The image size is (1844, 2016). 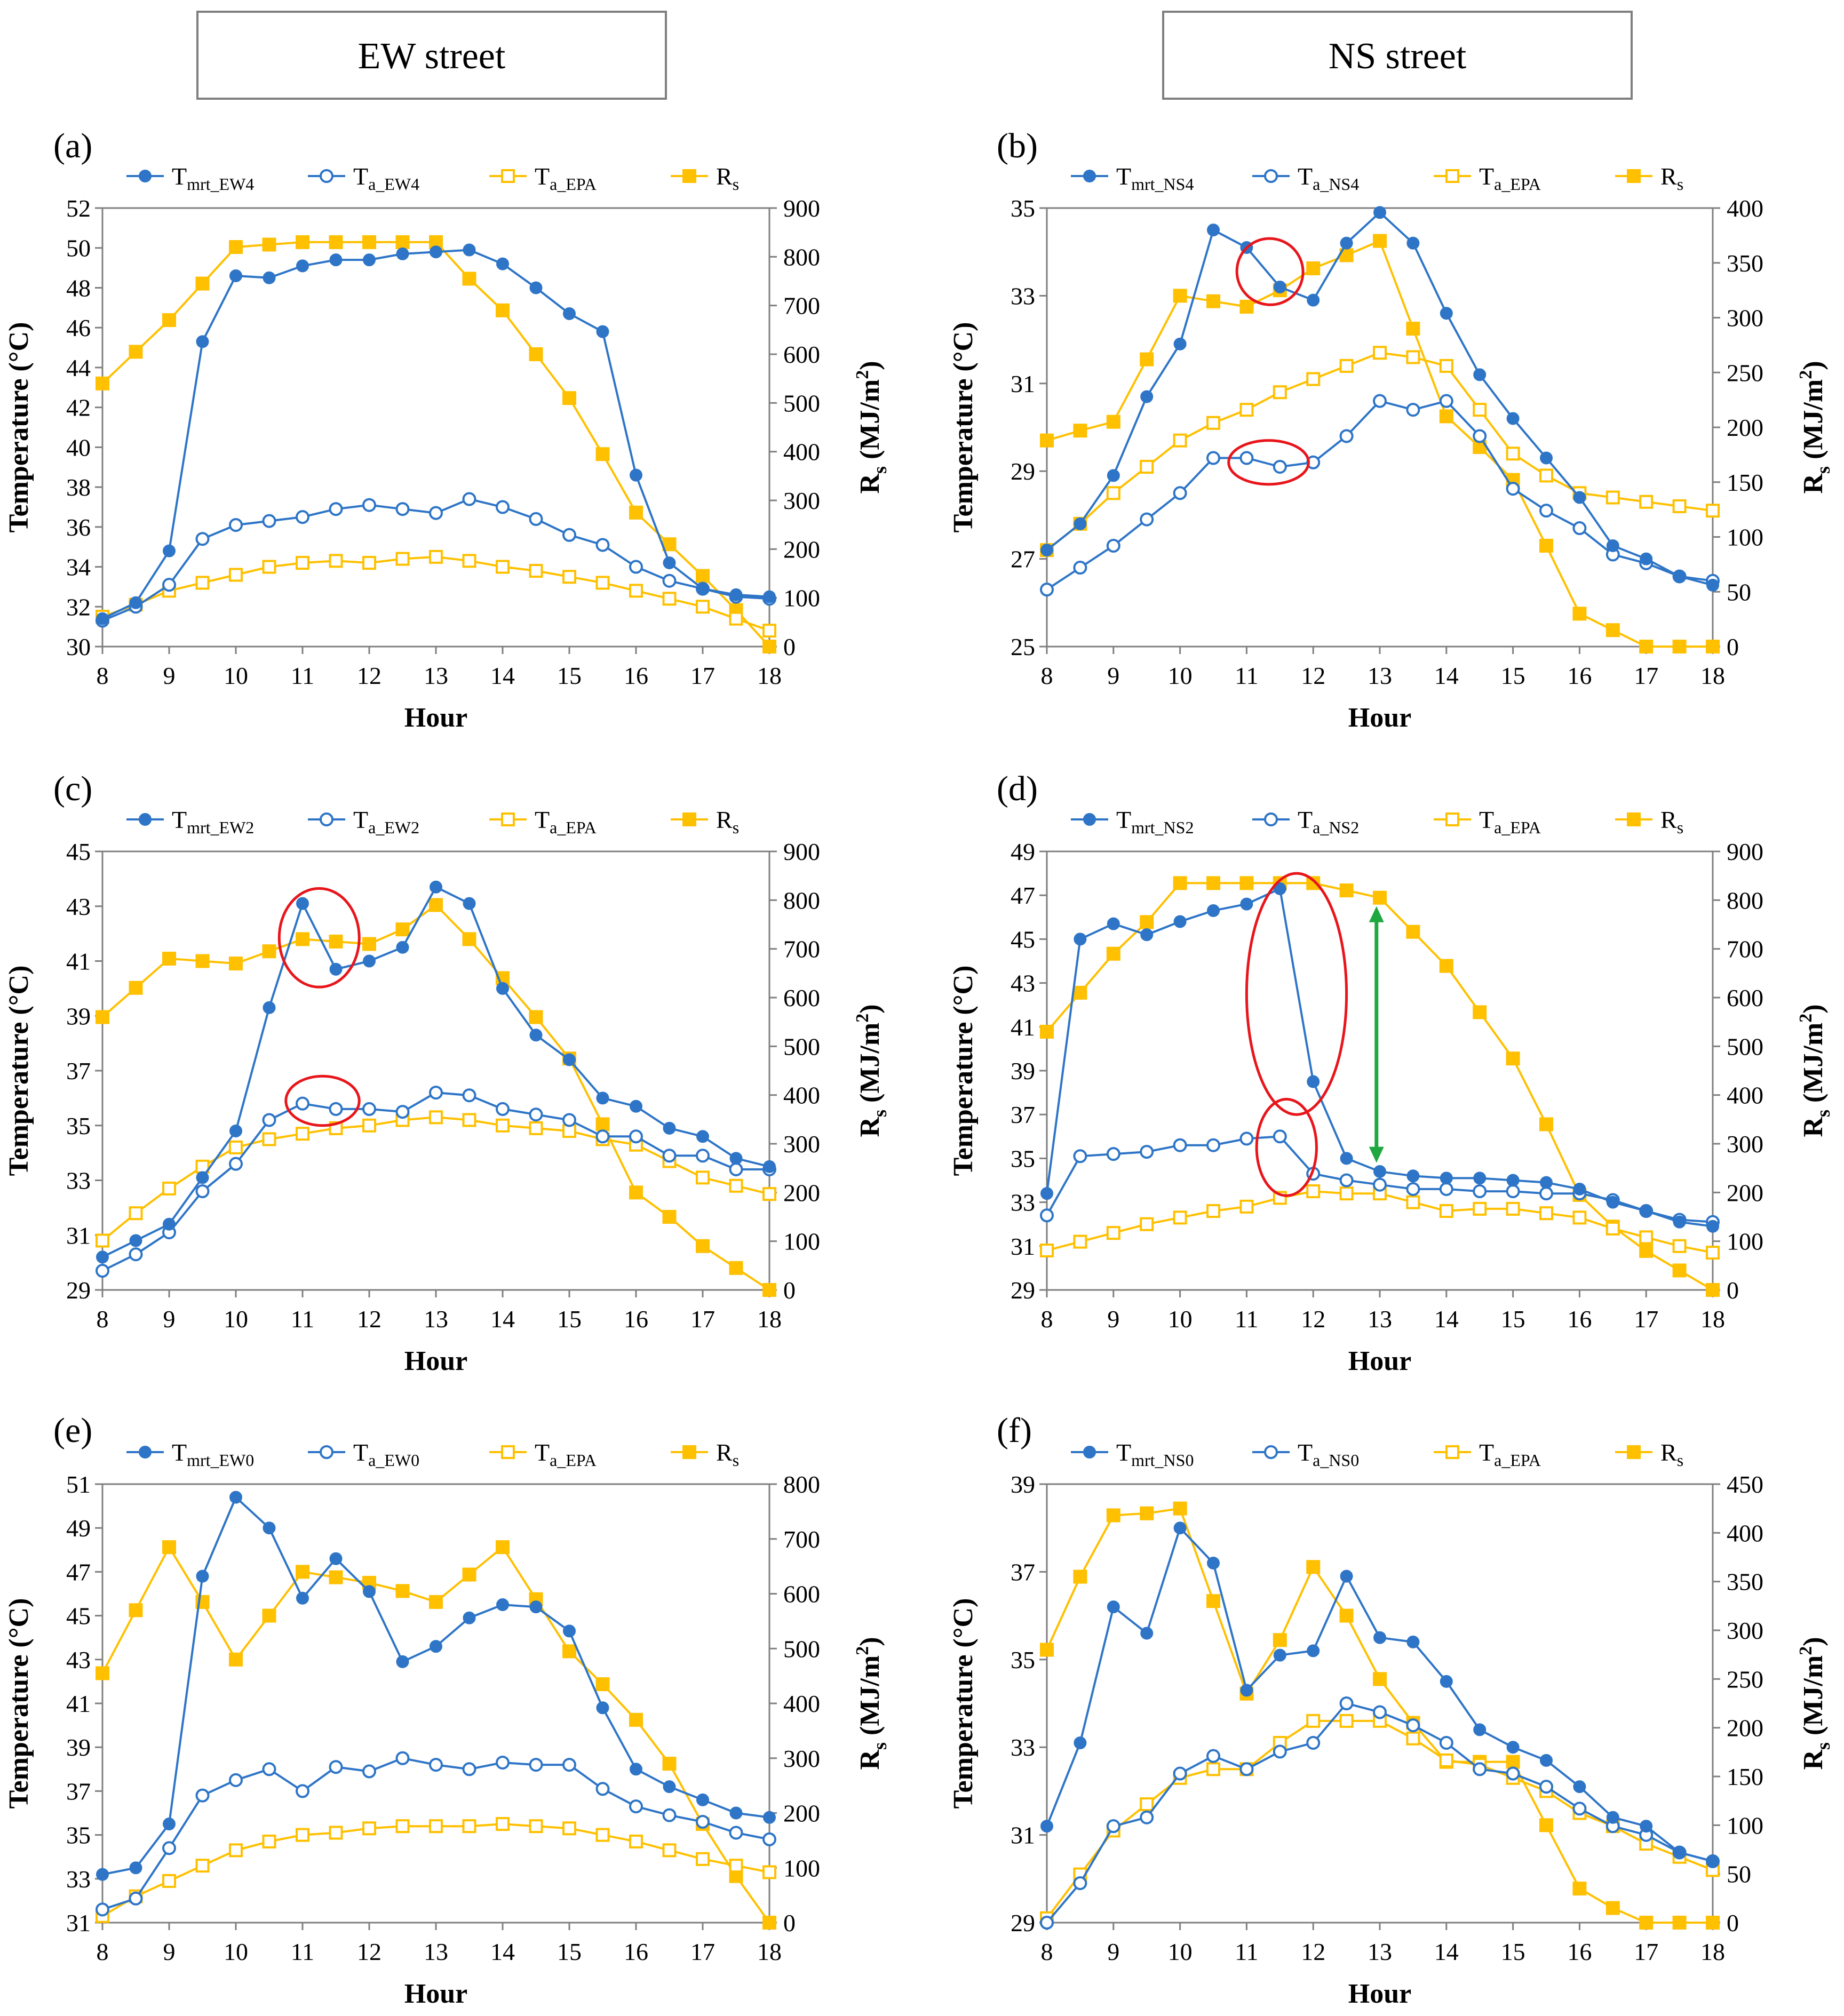 I want to click on x-tick-label: 14, so click(x=1446, y=1951).